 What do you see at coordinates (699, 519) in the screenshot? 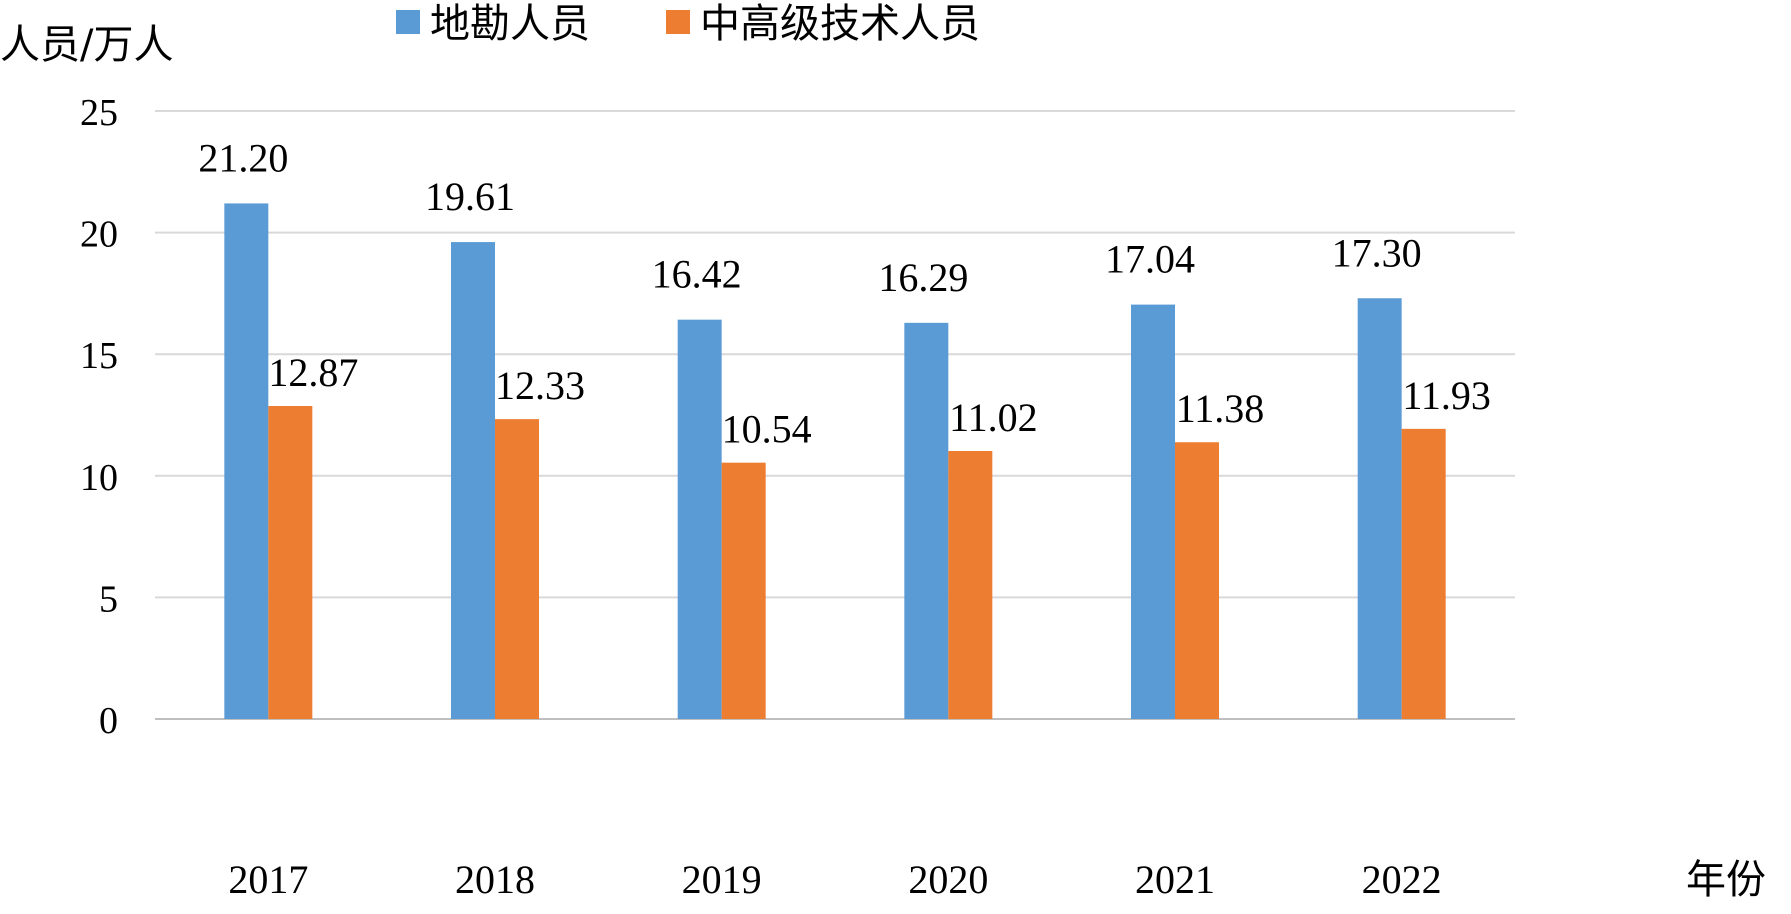
I see `bar-survey-2019` at bounding box center [699, 519].